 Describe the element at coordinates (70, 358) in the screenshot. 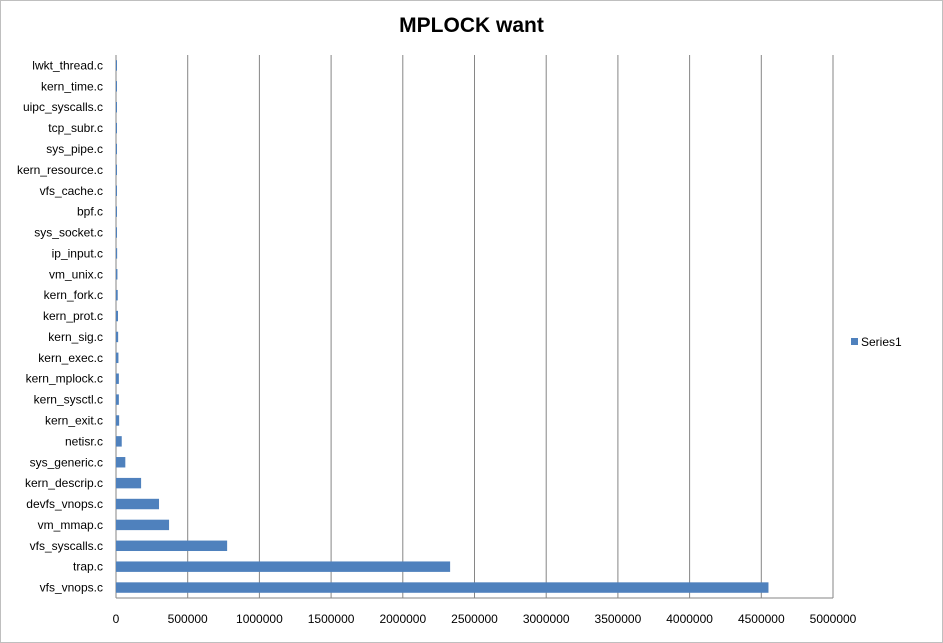

I see `y-tick-label: kern_exec.c` at that location.